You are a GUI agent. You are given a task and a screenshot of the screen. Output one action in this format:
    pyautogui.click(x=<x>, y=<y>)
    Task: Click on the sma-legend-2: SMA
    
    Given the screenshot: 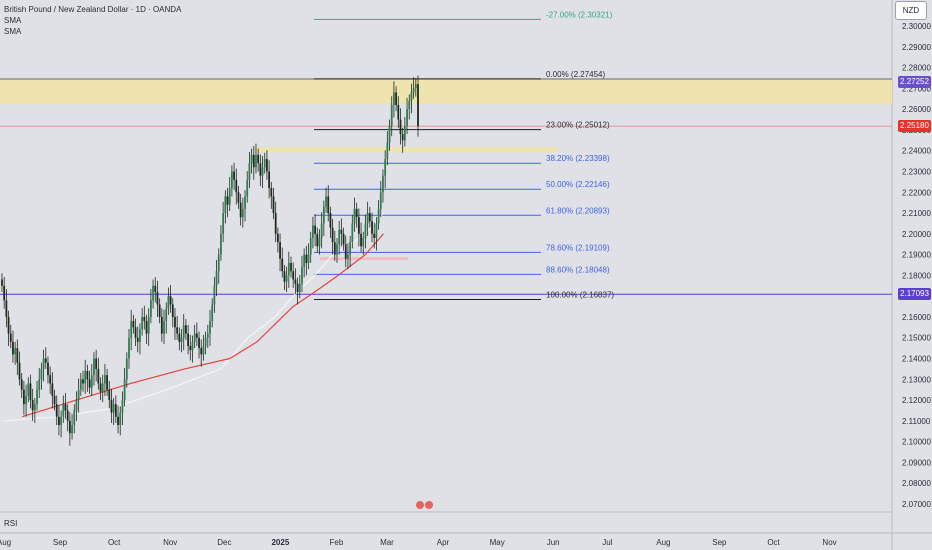 What is the action you would take?
    pyautogui.click(x=13, y=31)
    